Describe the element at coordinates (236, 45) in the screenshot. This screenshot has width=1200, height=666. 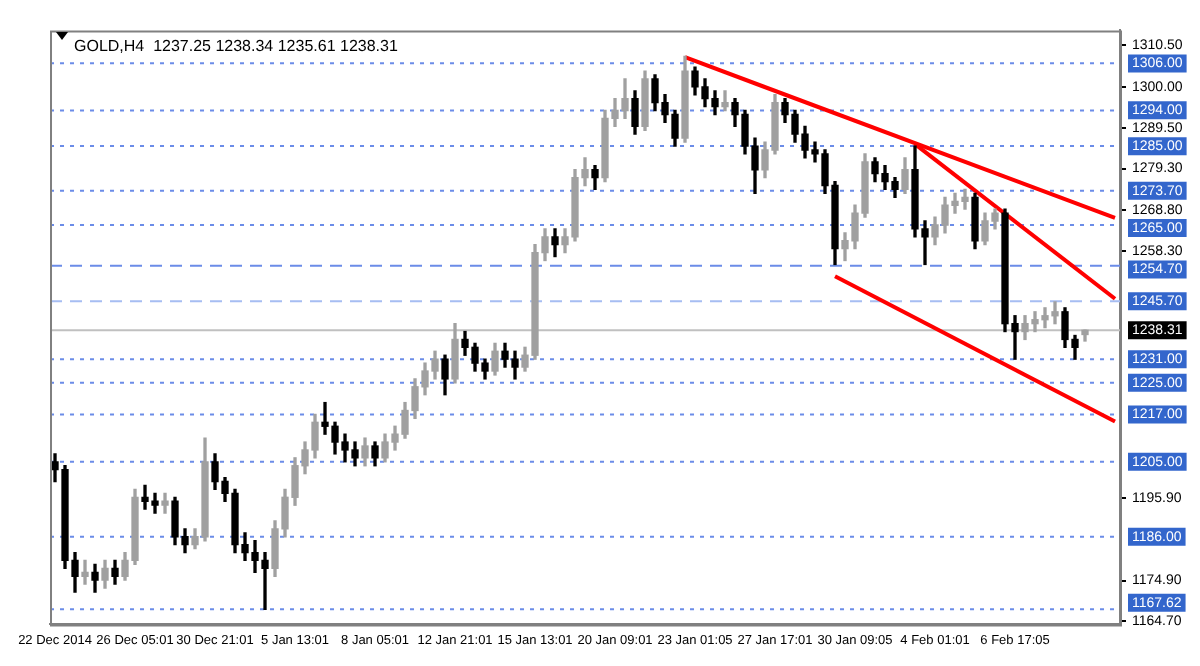
I see `chart-title: GOLD,H4 1237.25 1238.34 1235.61 1238.31` at that location.